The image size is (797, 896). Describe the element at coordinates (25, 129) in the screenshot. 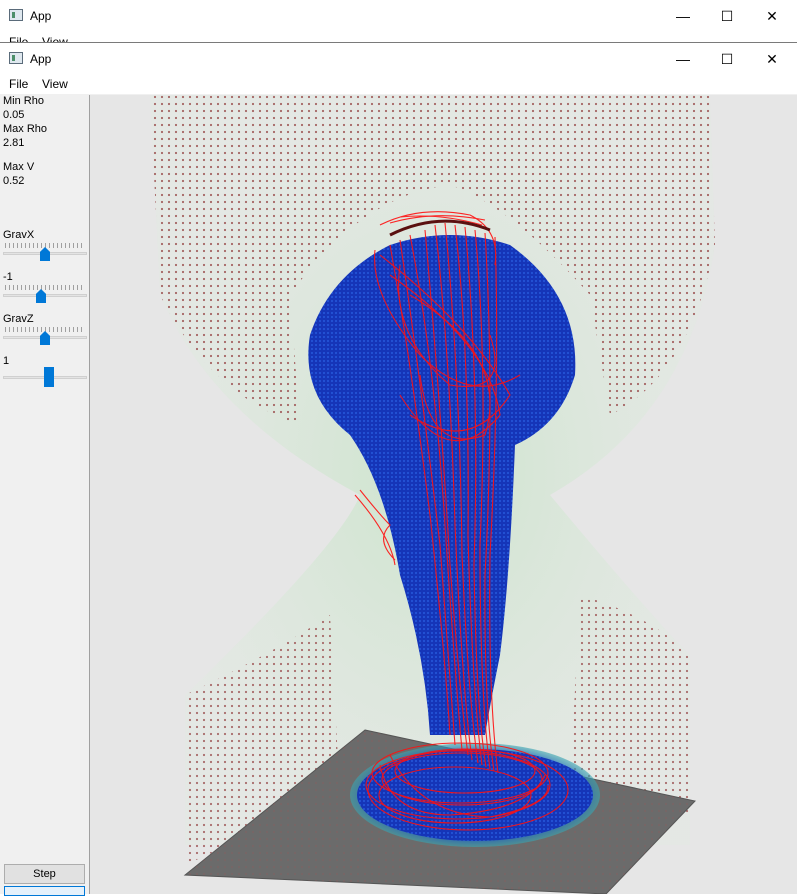

I see `max-rho-label: Max Rho` at that location.